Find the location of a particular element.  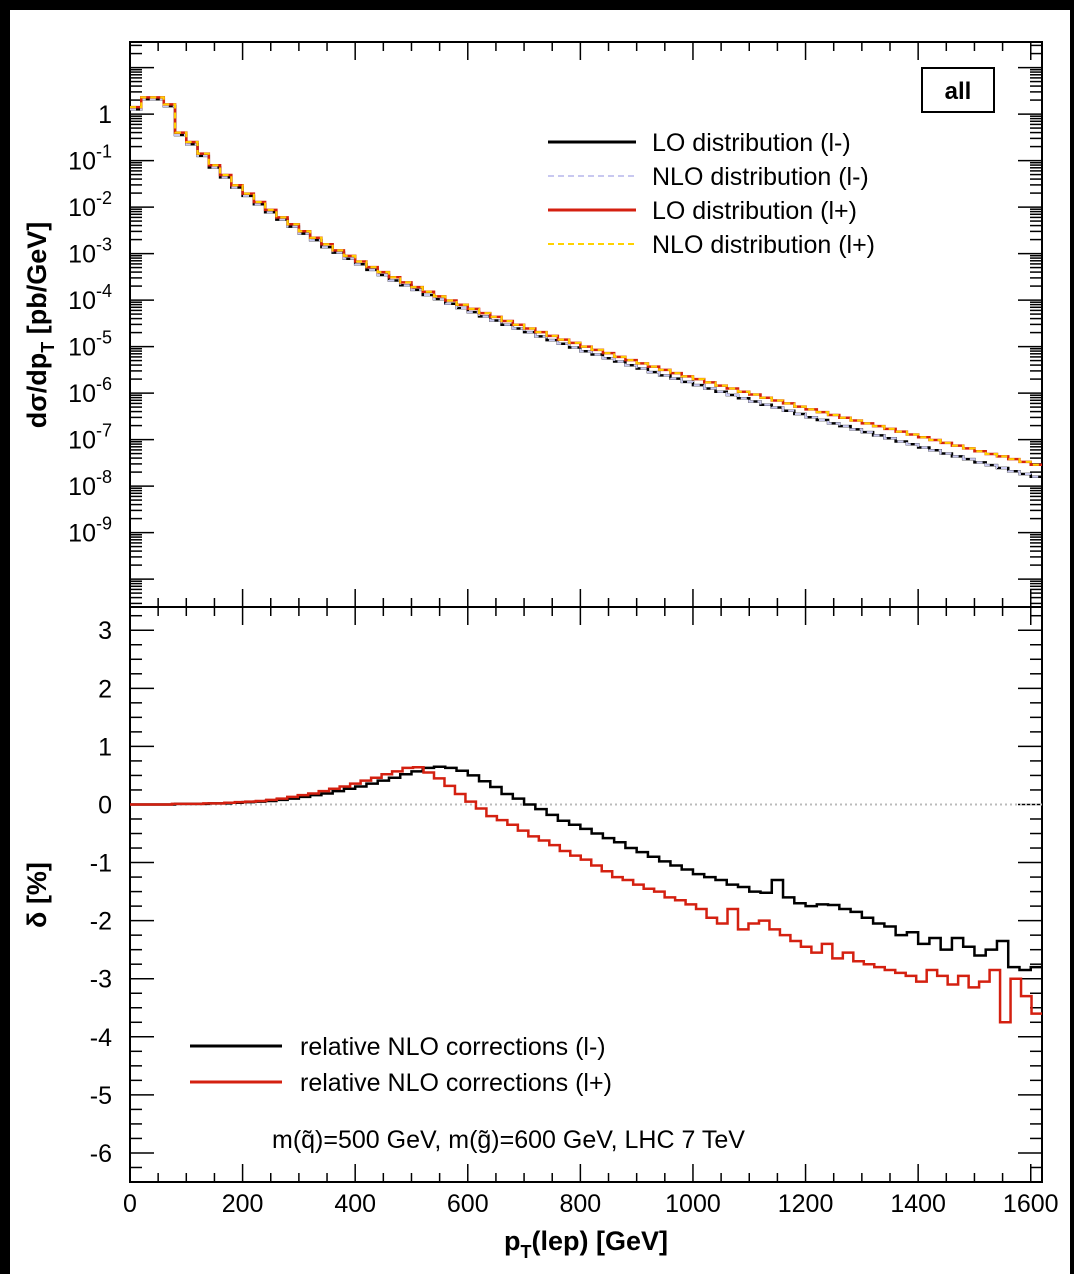

x-tick-labels: 0 200 400 600 800 1000 1200 1400 1600 is located at coordinates (591, 1204).